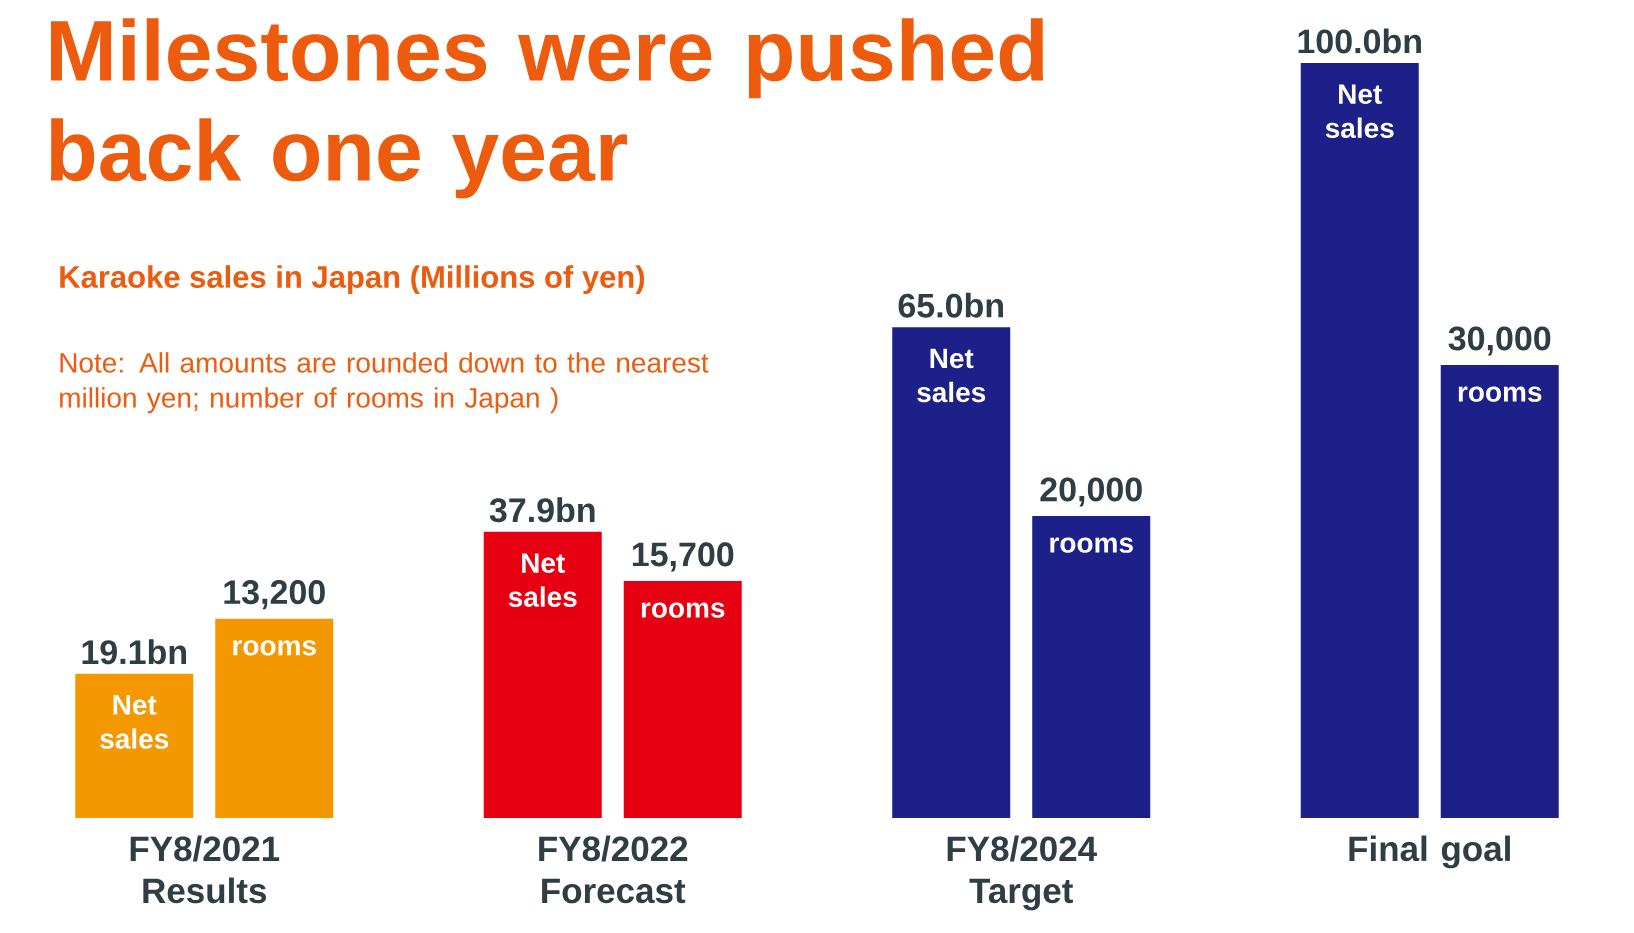 This screenshot has height=933, width=1634. What do you see at coordinates (1499, 341) in the screenshot?
I see `data-label: 30,000` at bounding box center [1499, 341].